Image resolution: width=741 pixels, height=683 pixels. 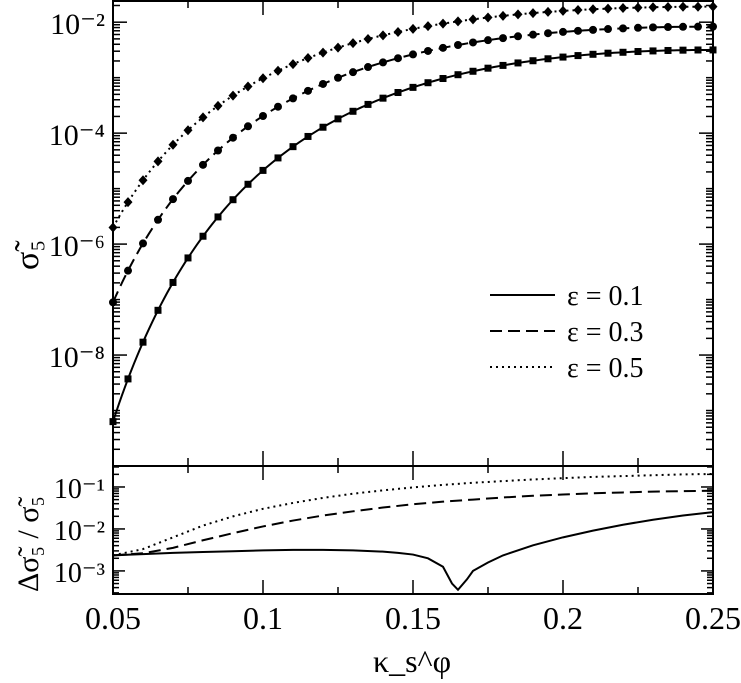 What do you see at coordinates (605, 296) in the screenshot?
I see `legend-label: ε = 0.1` at bounding box center [605, 296].